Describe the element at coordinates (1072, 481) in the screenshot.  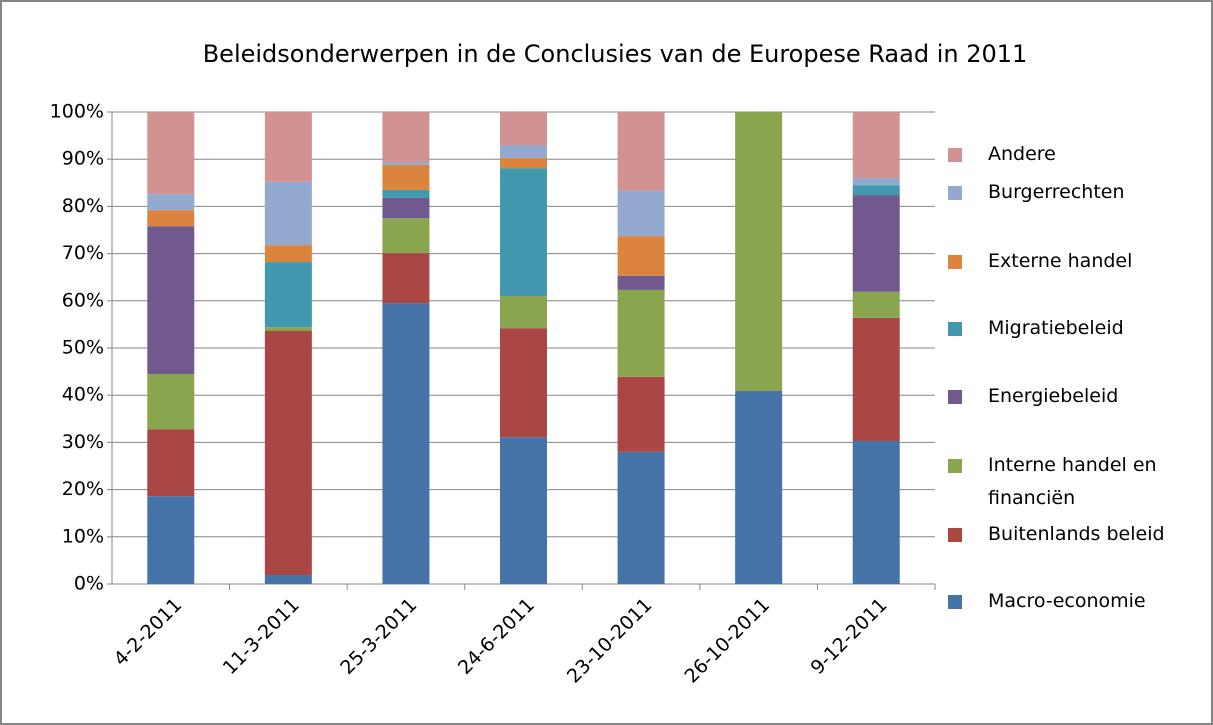
I see `legend-label: Interne handel en financiën` at that location.